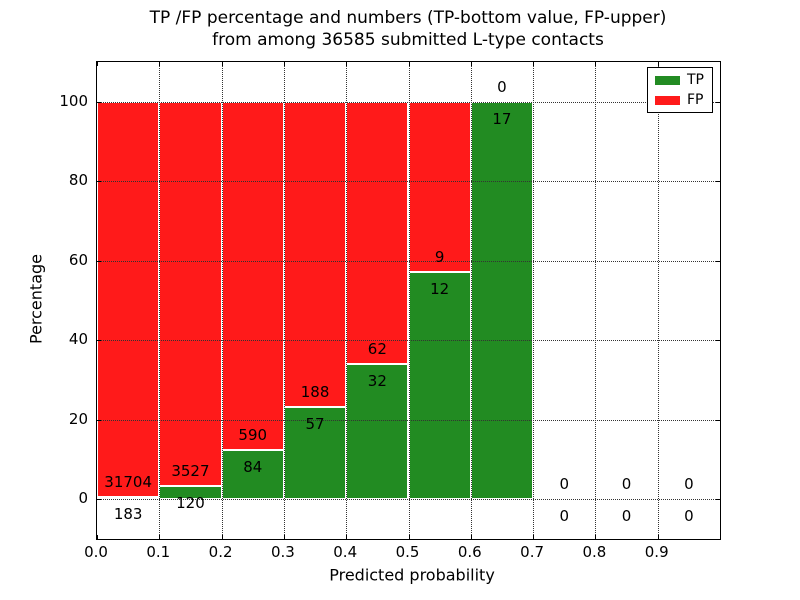 The height and width of the screenshot is (600, 800). I want to click on fp-count-label: 62, so click(377, 348).